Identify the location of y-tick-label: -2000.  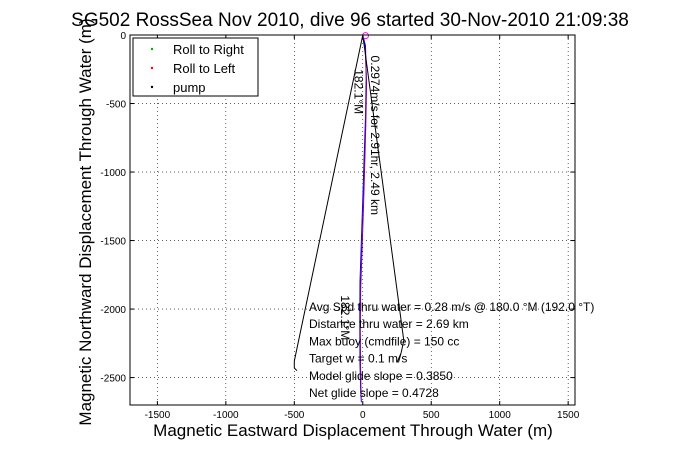
(113, 310).